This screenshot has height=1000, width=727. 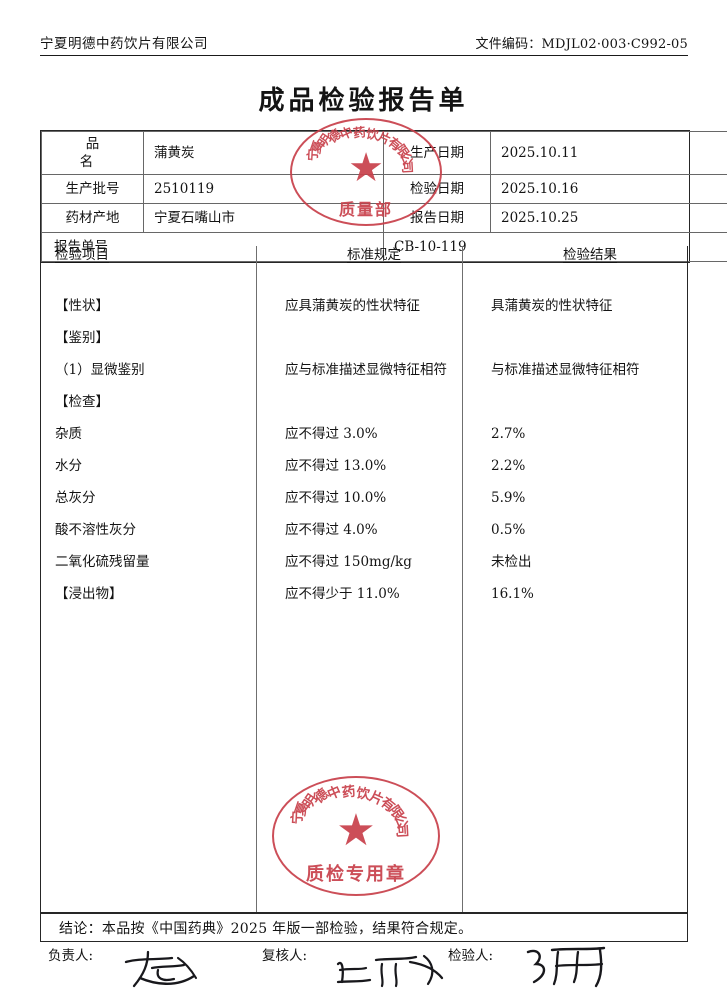 I want to click on col-result-label: 检验结果, so click(x=590, y=255).